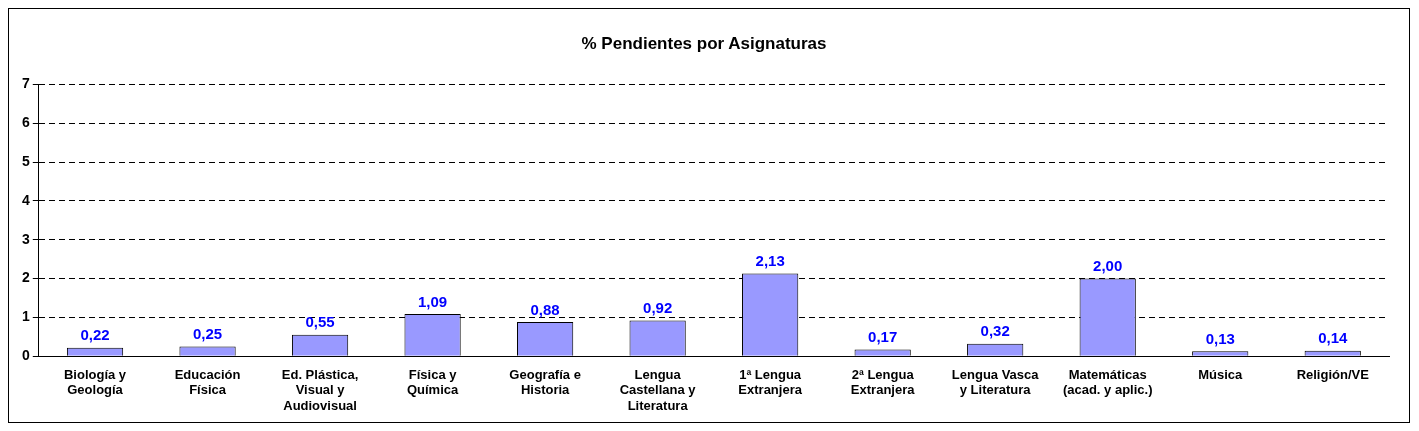 Image resolution: width=1419 pixels, height=431 pixels. Describe the element at coordinates (25, 355) in the screenshot. I see `y-tick-label: 0` at that location.